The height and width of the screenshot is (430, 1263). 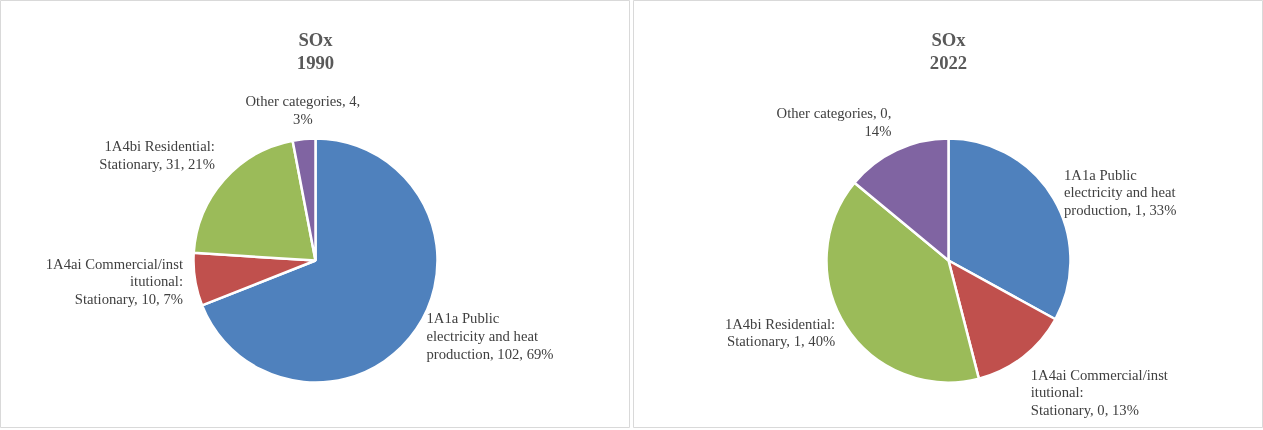 I want to click on chart-title: SOx 2022, so click(x=948, y=50).